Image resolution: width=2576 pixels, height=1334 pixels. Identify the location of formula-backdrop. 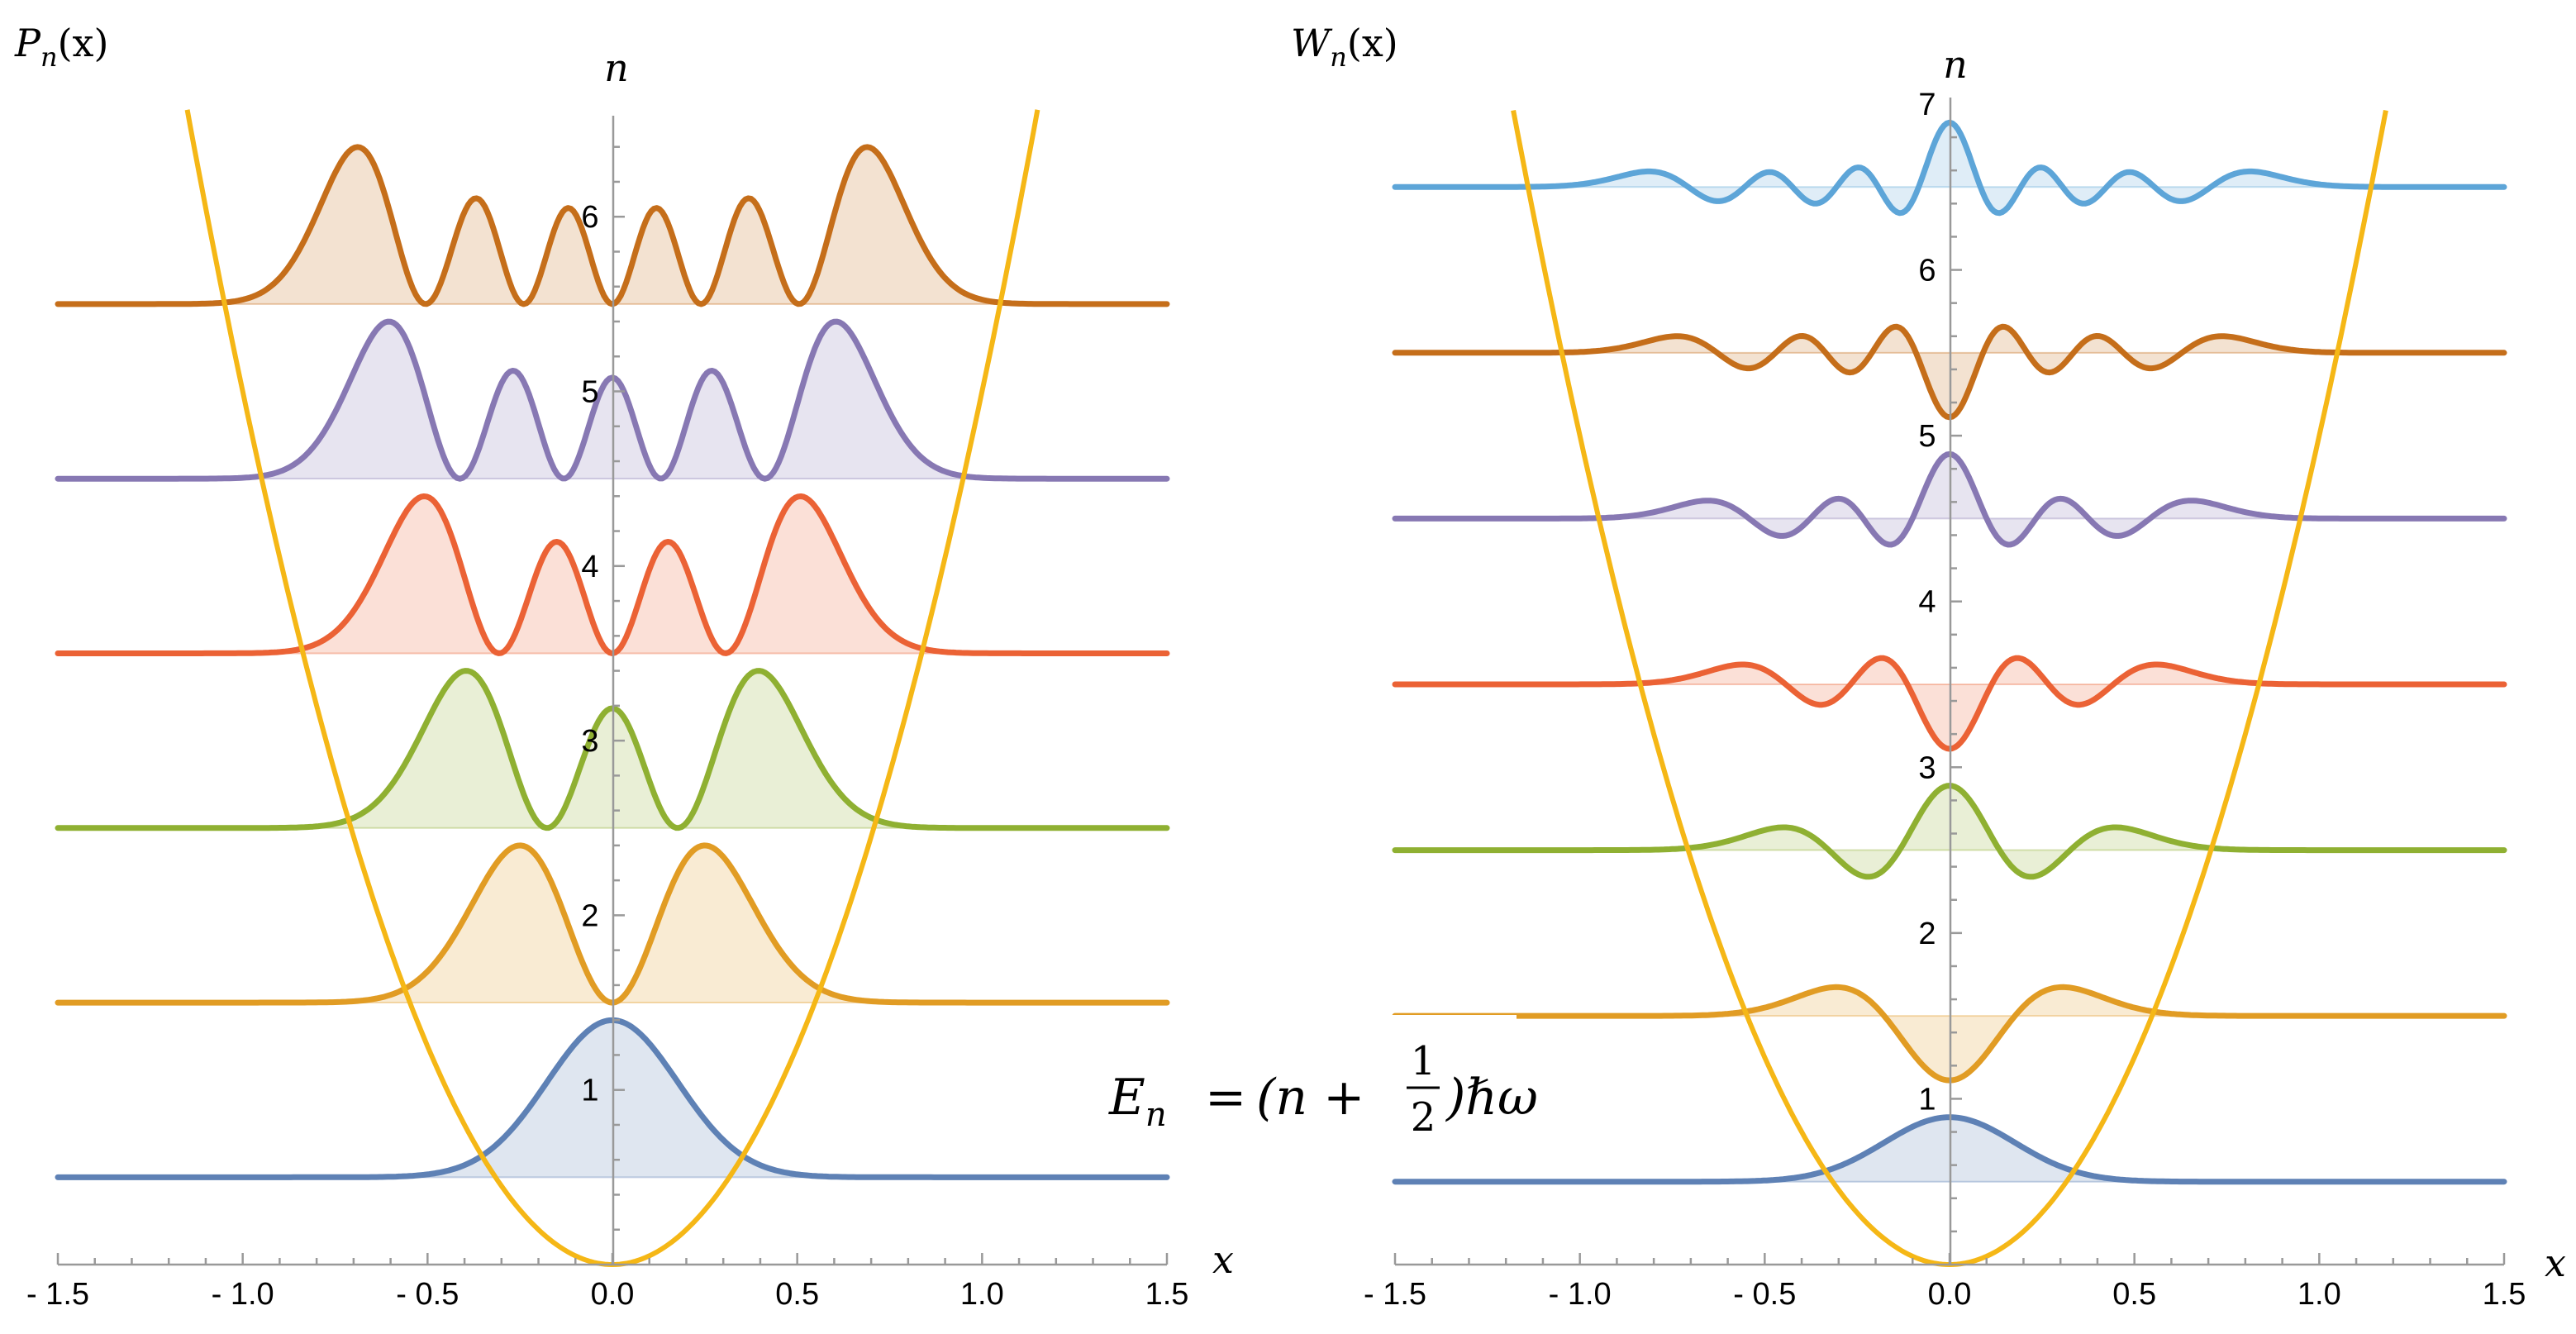
(1310, 1073).